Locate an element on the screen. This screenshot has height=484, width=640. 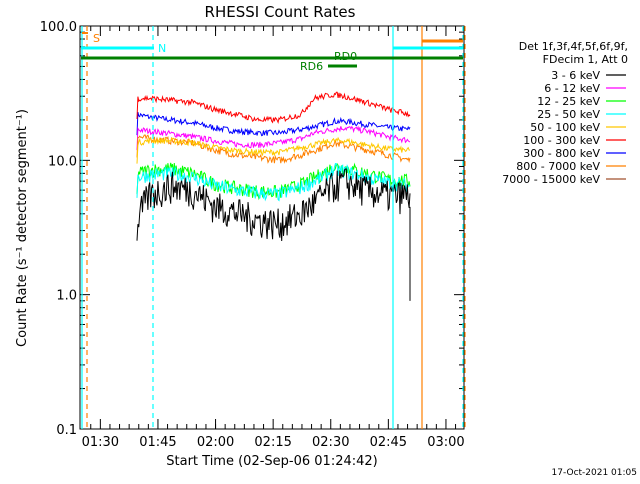
y-tick-label: 1.0 is located at coordinates (66, 296).